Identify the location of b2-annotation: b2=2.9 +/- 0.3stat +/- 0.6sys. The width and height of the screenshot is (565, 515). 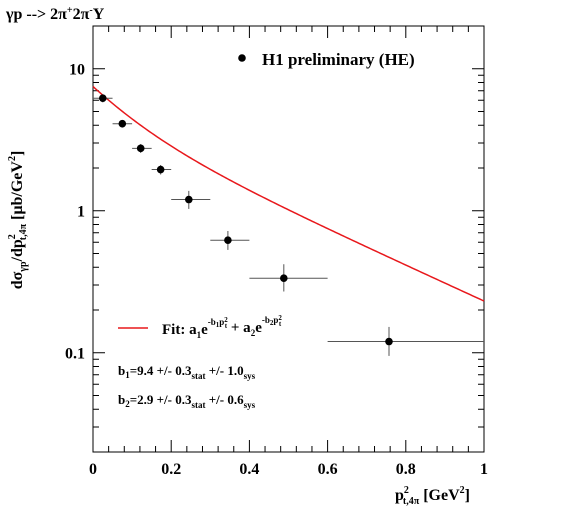
(187, 401).